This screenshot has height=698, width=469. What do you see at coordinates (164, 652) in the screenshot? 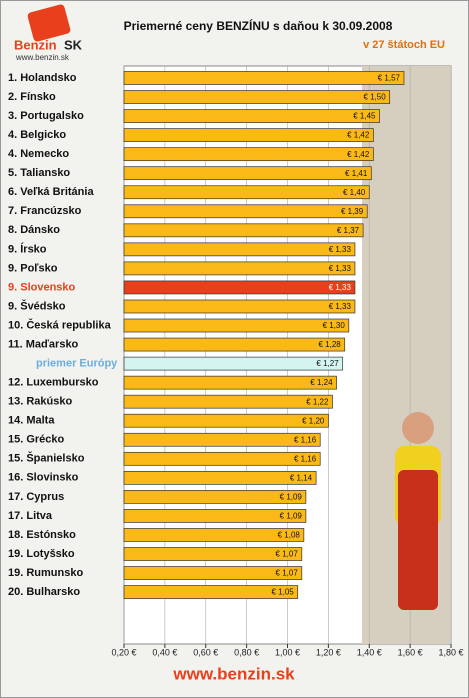
I see `x-tick-label: 0,40 €` at bounding box center [164, 652].